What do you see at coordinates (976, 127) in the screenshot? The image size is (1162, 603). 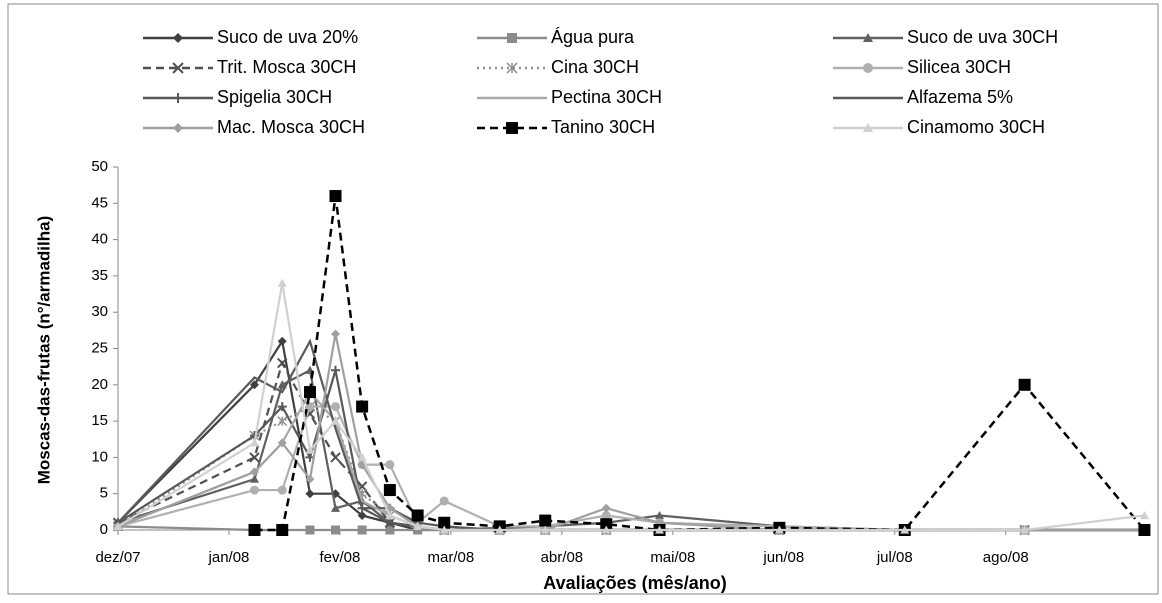 I see `legend-label: Cinamomo 30CH` at bounding box center [976, 127].